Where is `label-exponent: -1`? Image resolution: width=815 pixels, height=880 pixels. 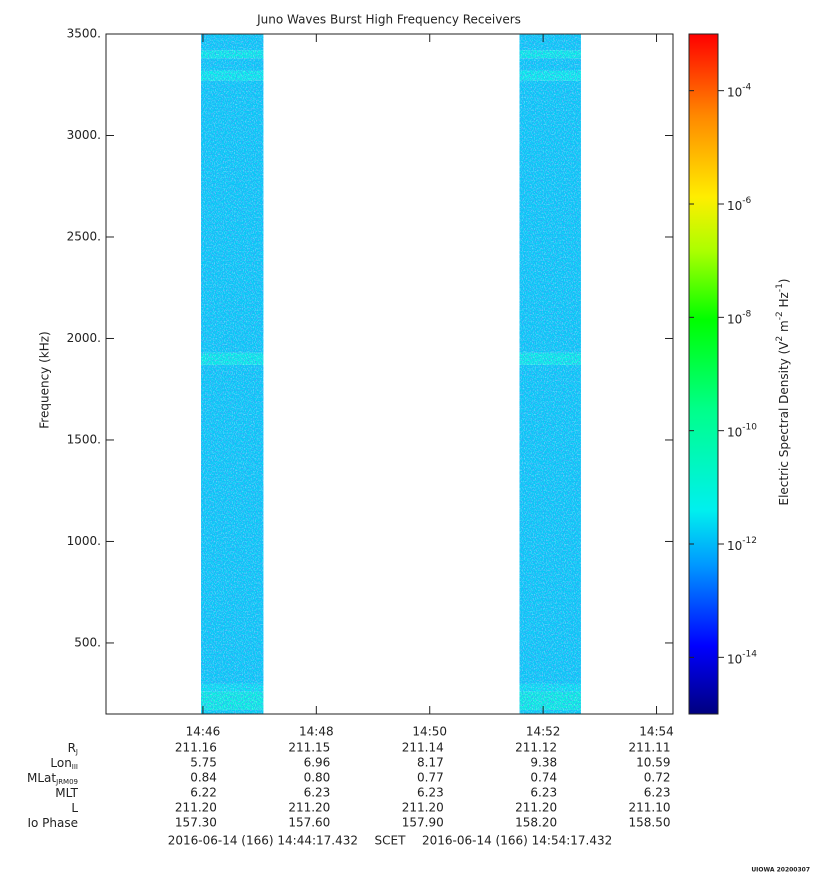 label-exponent: -1 is located at coordinates (780, 287).